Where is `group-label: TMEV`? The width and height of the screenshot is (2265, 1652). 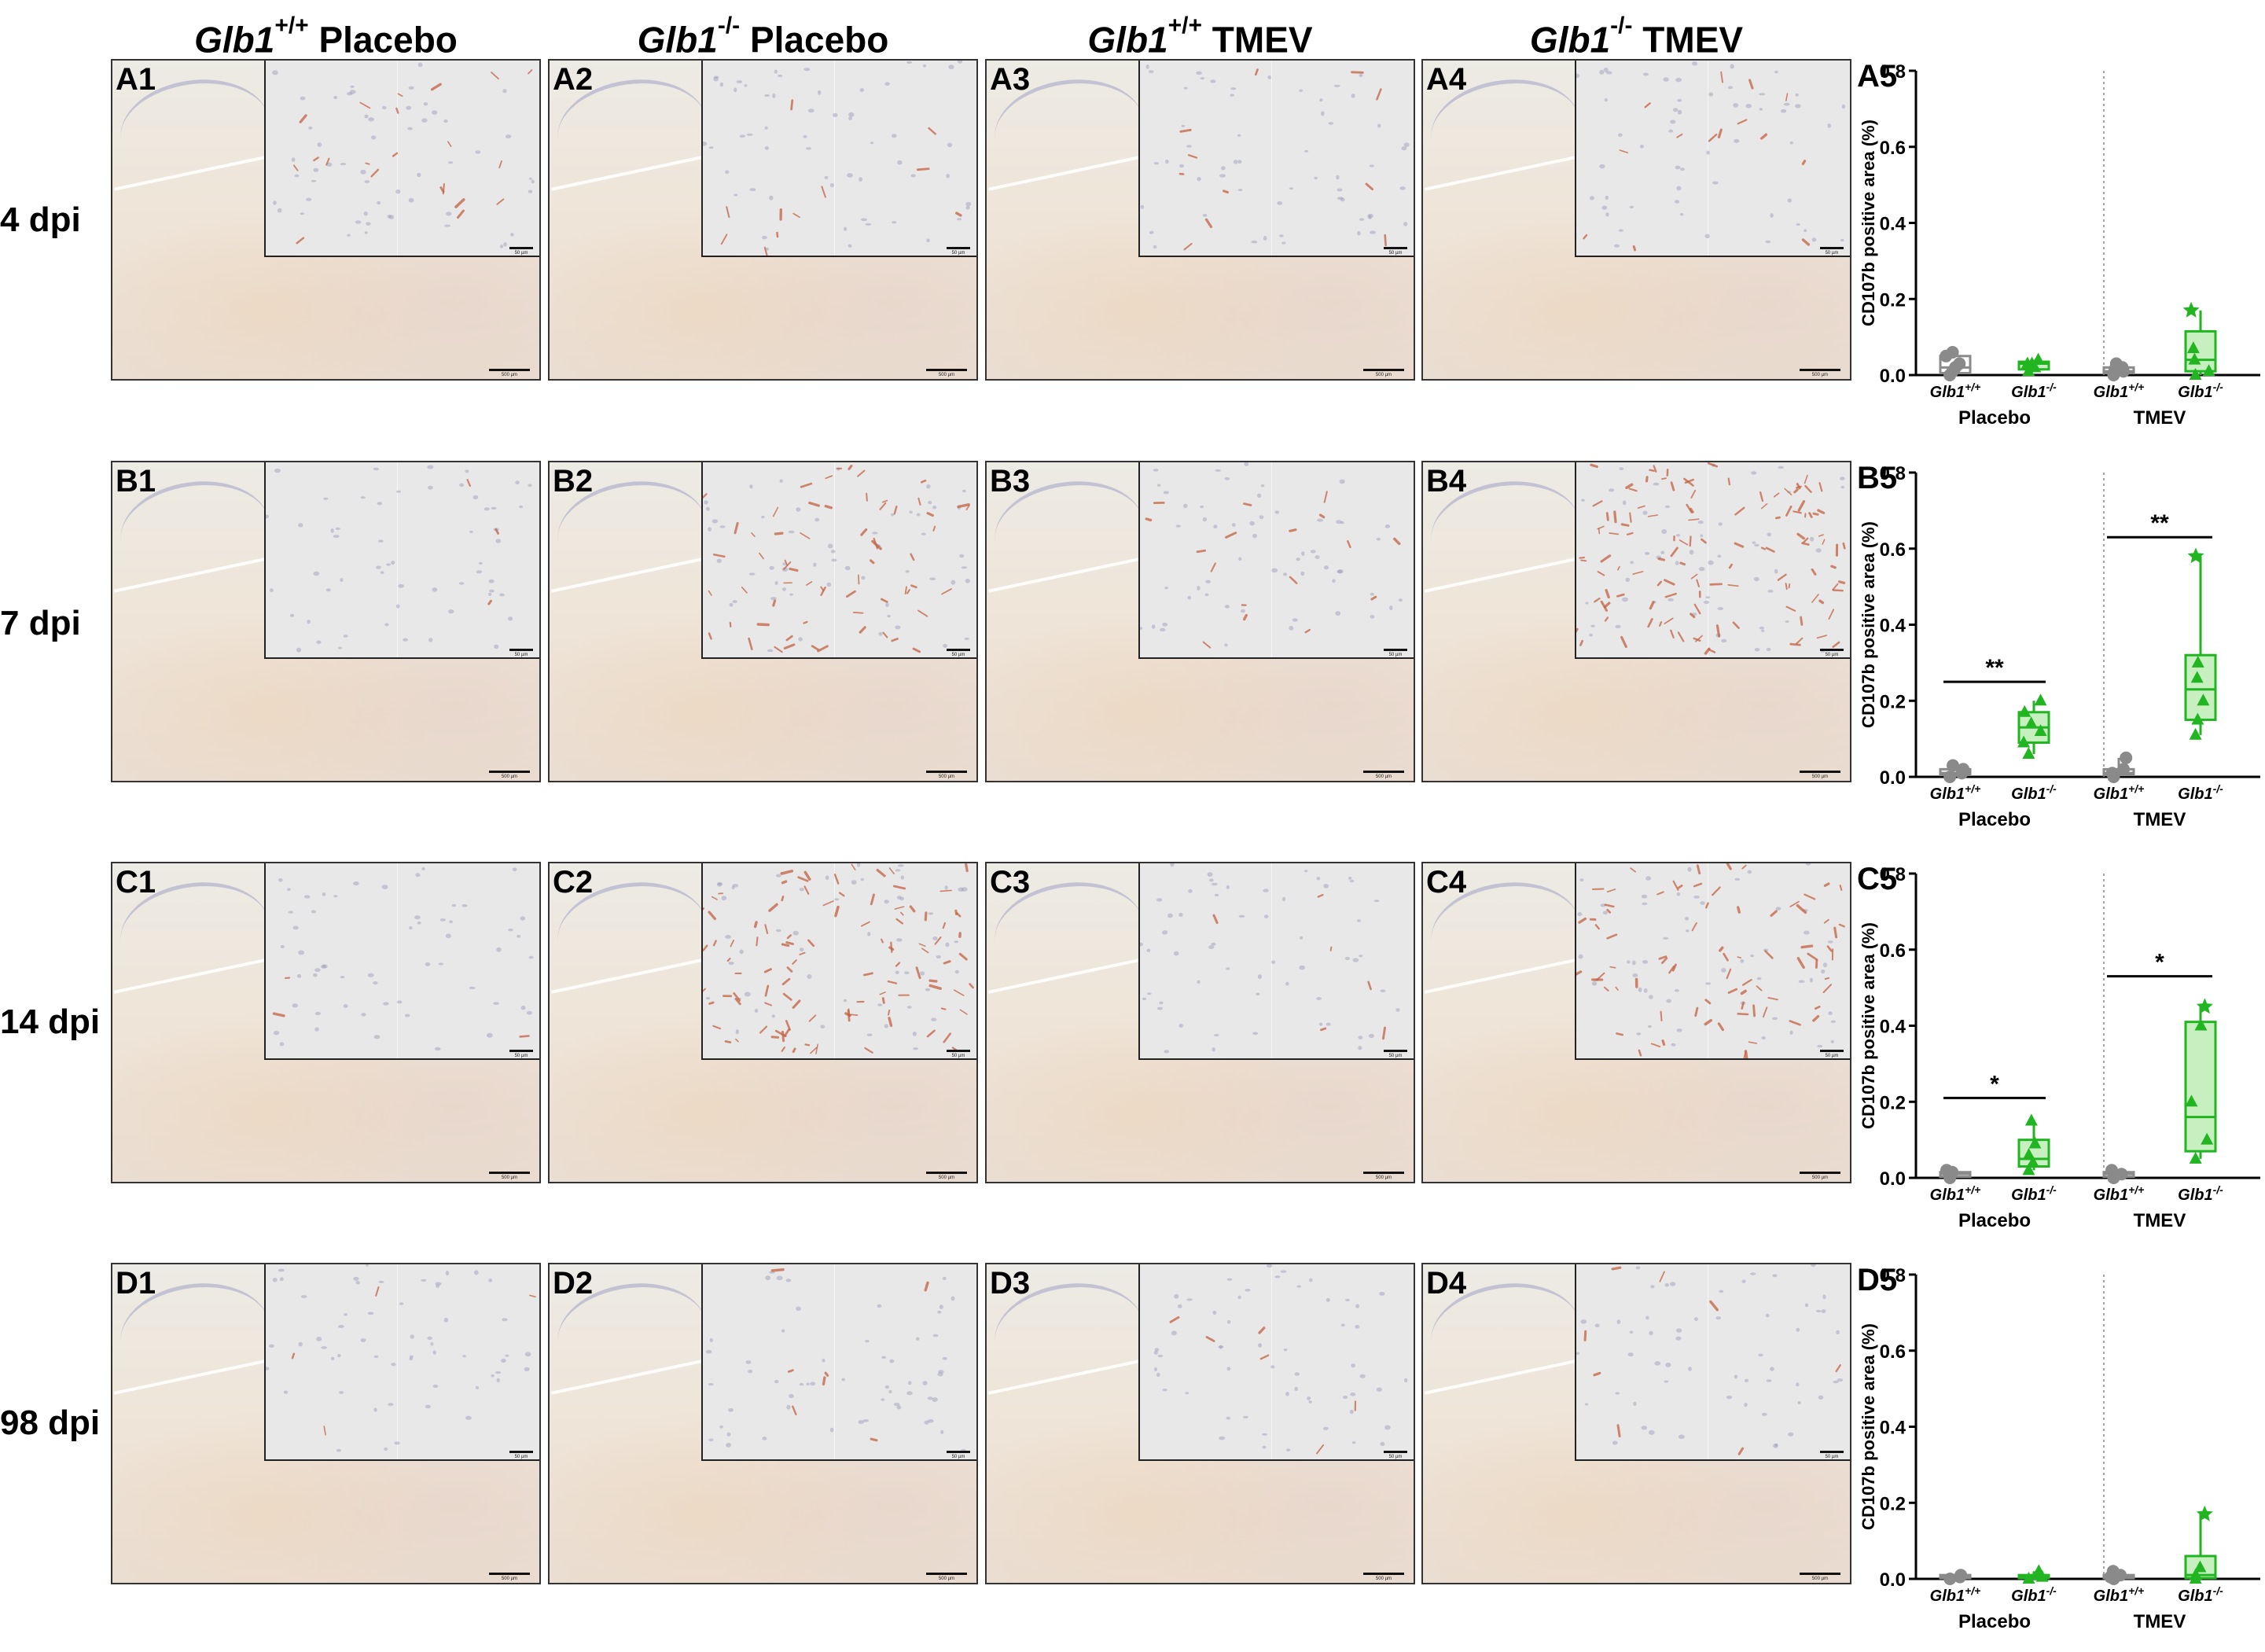 group-label: TMEV is located at coordinates (2160, 1622).